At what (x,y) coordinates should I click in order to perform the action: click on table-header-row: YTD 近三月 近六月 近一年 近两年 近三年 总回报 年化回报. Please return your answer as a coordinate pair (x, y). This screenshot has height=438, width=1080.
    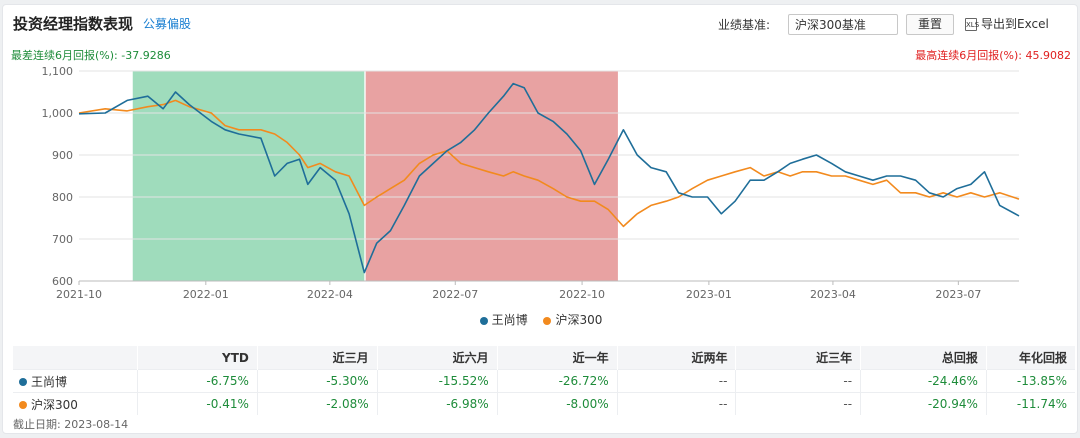
    Looking at the image, I should click on (544, 358).